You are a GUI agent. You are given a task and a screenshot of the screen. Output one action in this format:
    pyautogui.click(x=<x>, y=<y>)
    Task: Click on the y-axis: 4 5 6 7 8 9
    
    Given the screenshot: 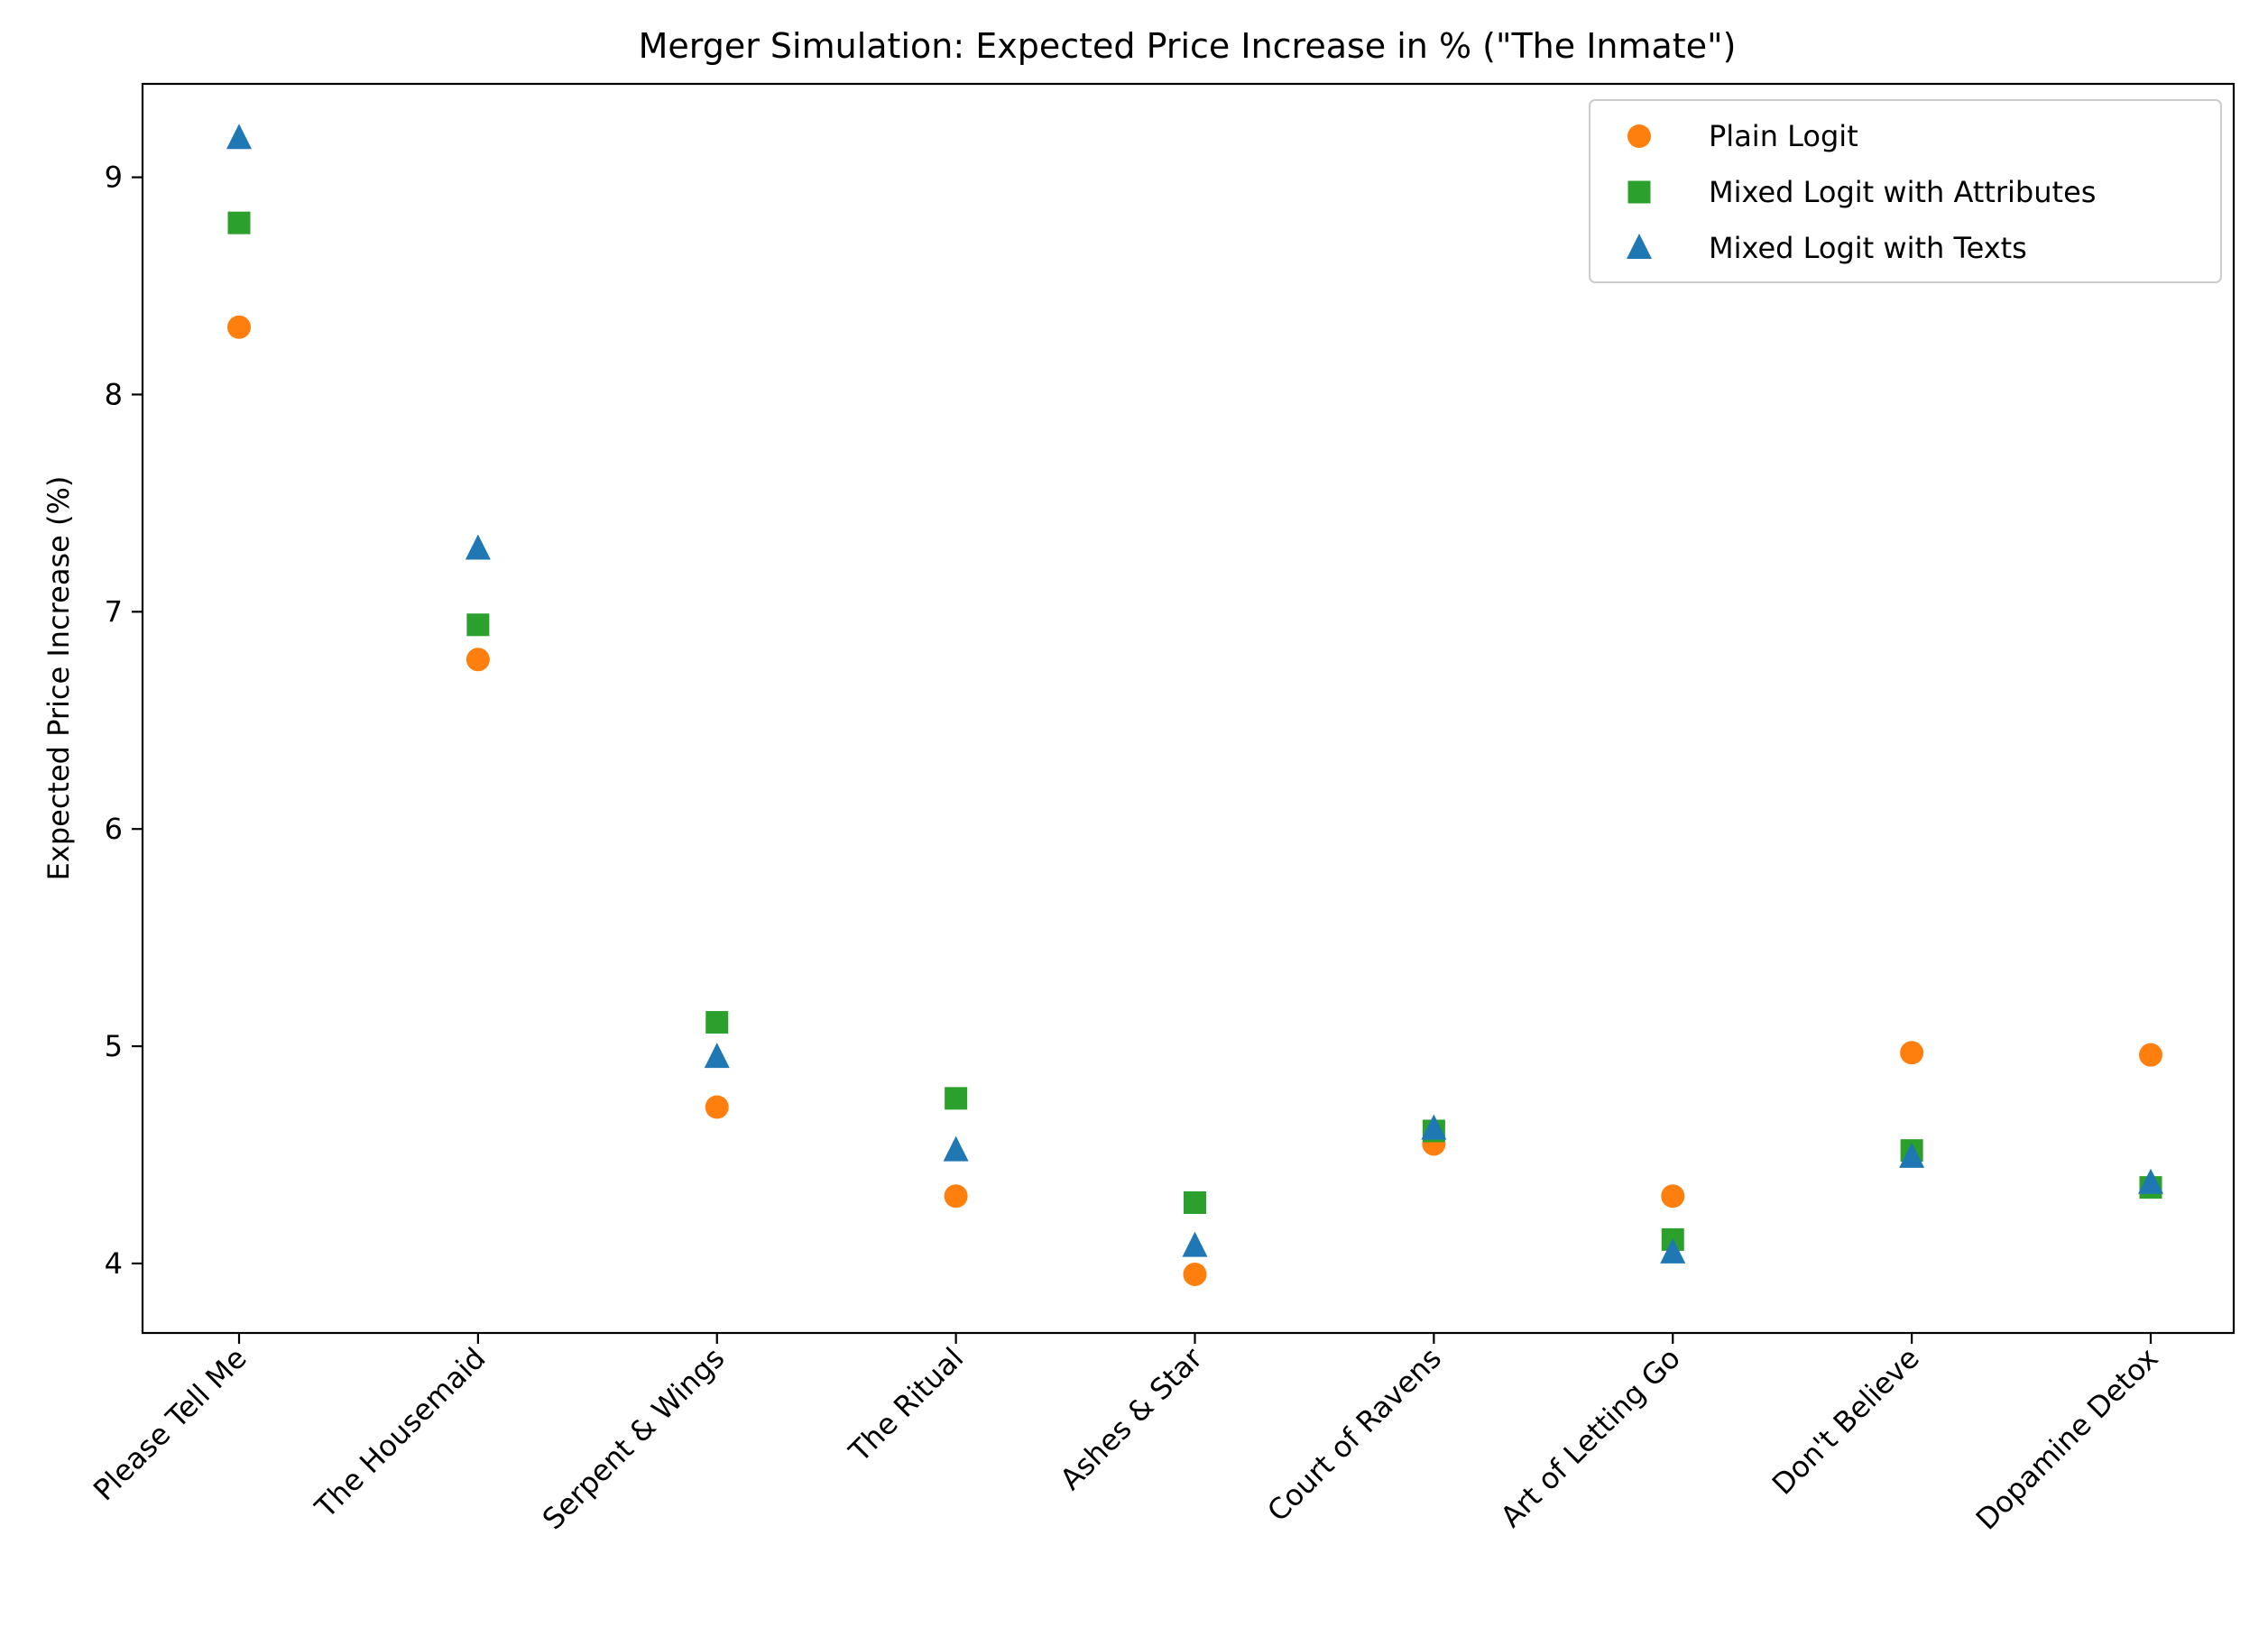 What is the action you would take?
    pyautogui.click(x=124, y=721)
    